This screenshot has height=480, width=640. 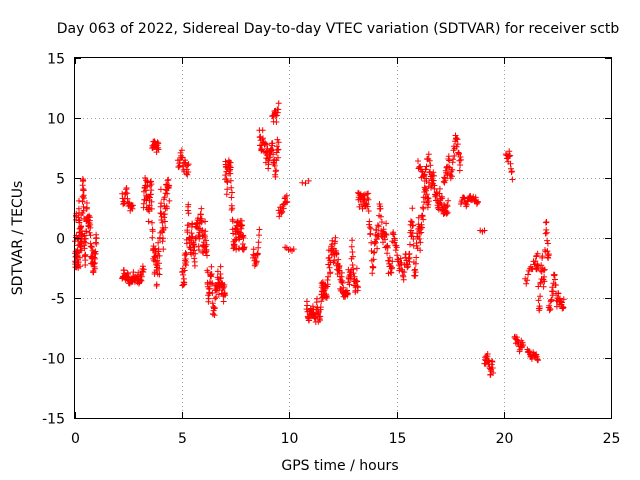 I want to click on x-axis-tick-labels: 0 5 10 15 20 25, so click(x=345, y=439).